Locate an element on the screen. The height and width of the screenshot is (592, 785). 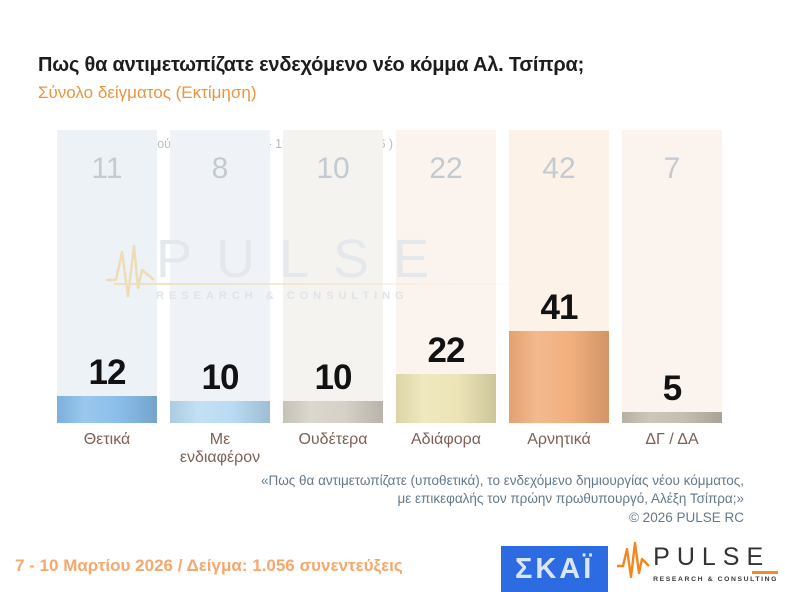
skai-logo-text: ΣΚΑΪ is located at coordinates (554, 568).